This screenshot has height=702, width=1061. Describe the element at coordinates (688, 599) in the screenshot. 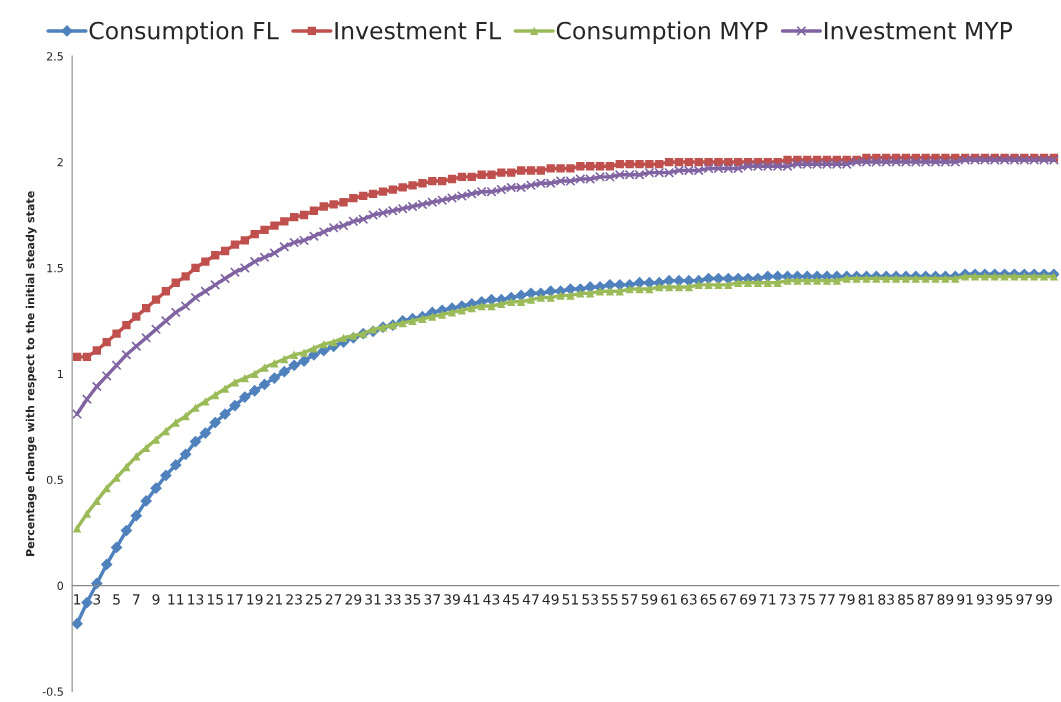

I see `x-tick-label: 63` at that location.